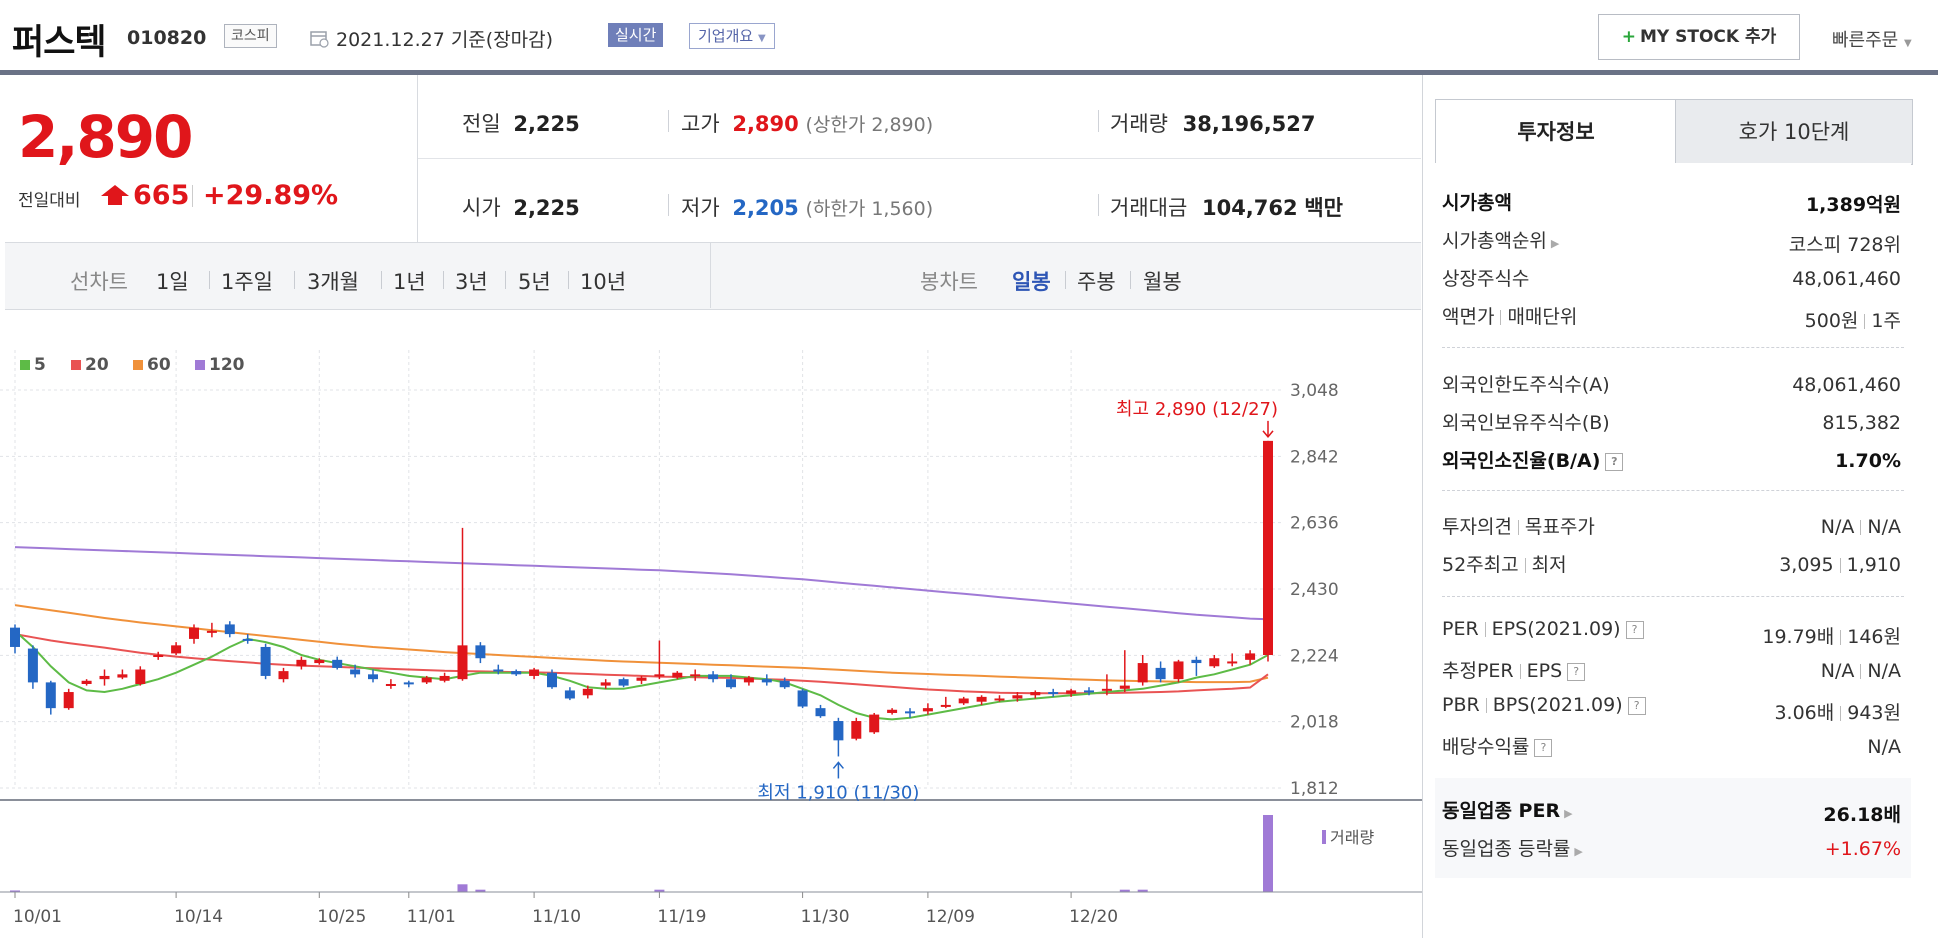 This screenshot has width=1938, height=938. I want to click on trade-unit-text: 매매단위, so click(1542, 317).